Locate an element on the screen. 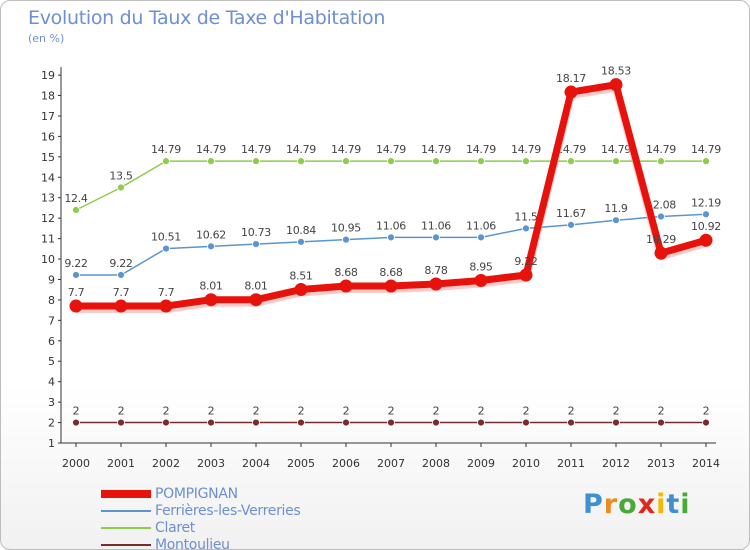 The image size is (750, 550). data-label-claret: 13.5 is located at coordinates (121, 176).